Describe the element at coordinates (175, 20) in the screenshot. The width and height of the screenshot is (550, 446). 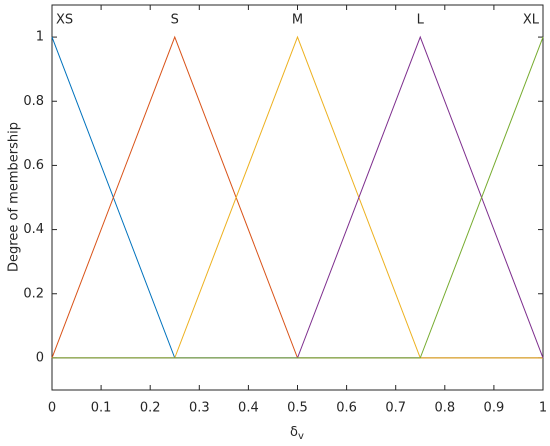
I see `series-label: S` at that location.